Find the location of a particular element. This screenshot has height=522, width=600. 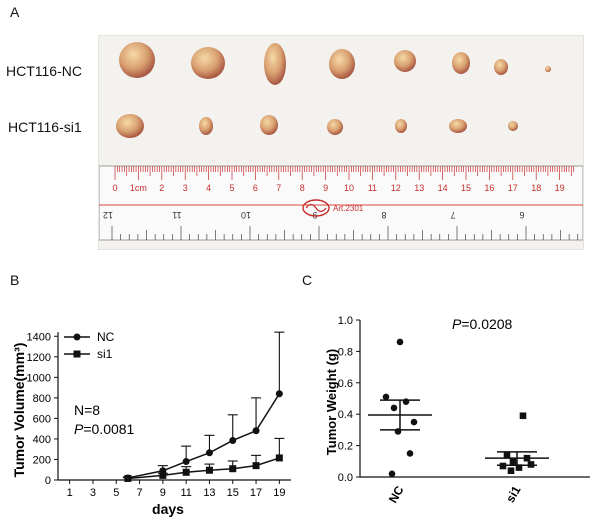

legend: NC si1 is located at coordinates (89, 345).